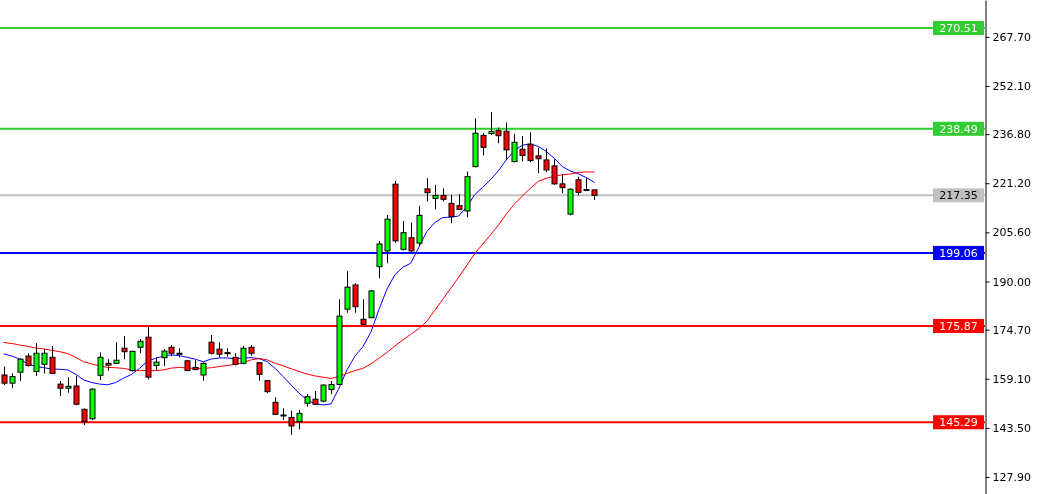 This screenshot has width=1042, height=494. What do you see at coordinates (1011, 37) in the screenshot?
I see `y-tick-label: 267.70` at bounding box center [1011, 37].